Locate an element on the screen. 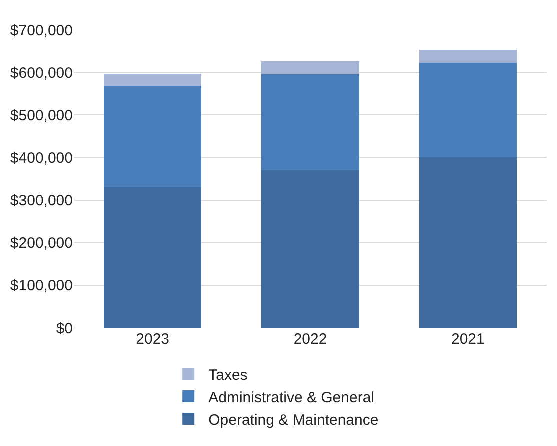  y-tick-label: $500,000 is located at coordinates (41, 115).